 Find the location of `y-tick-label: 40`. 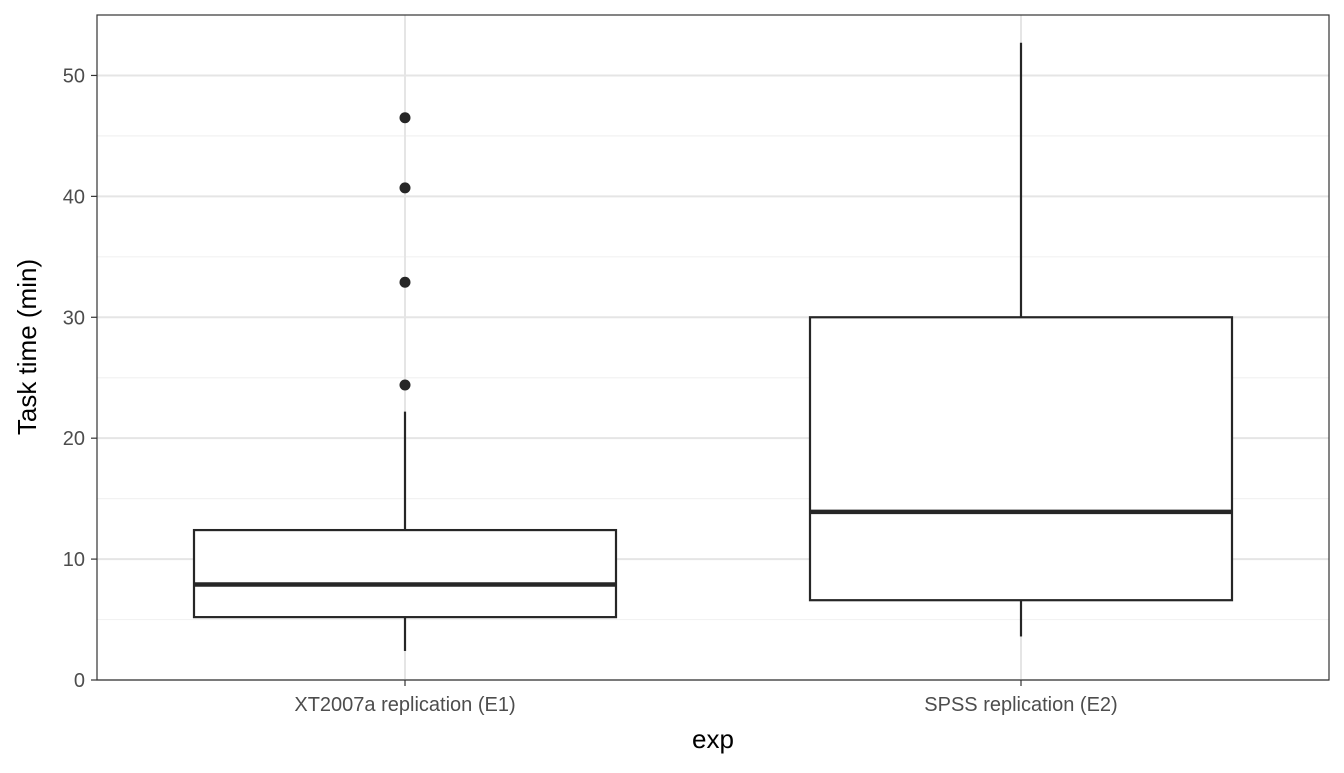

y-tick-label: 40 is located at coordinates (74, 197).